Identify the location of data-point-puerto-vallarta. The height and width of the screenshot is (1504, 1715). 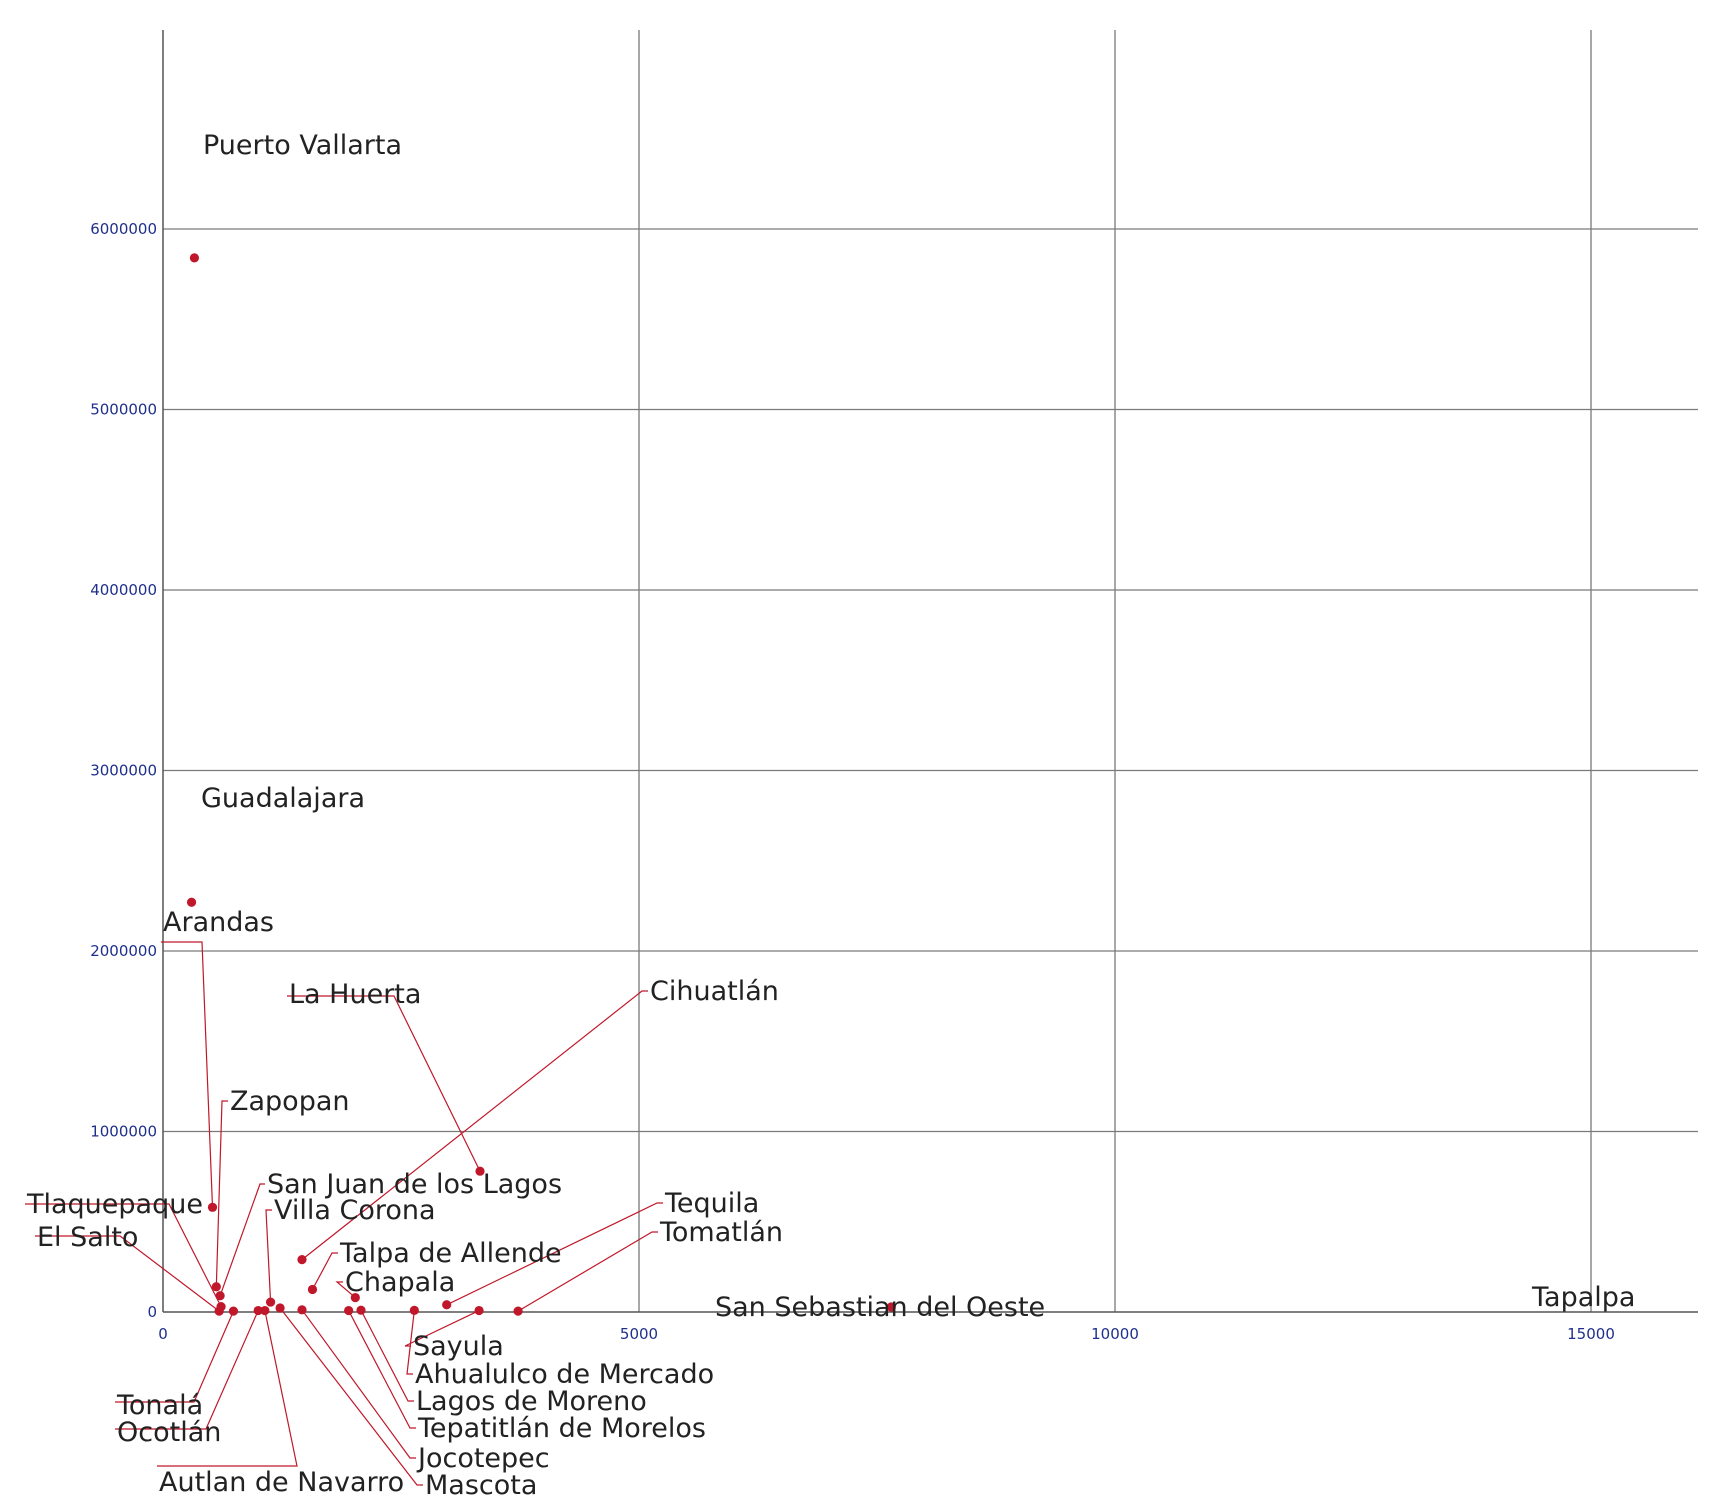
(194, 258).